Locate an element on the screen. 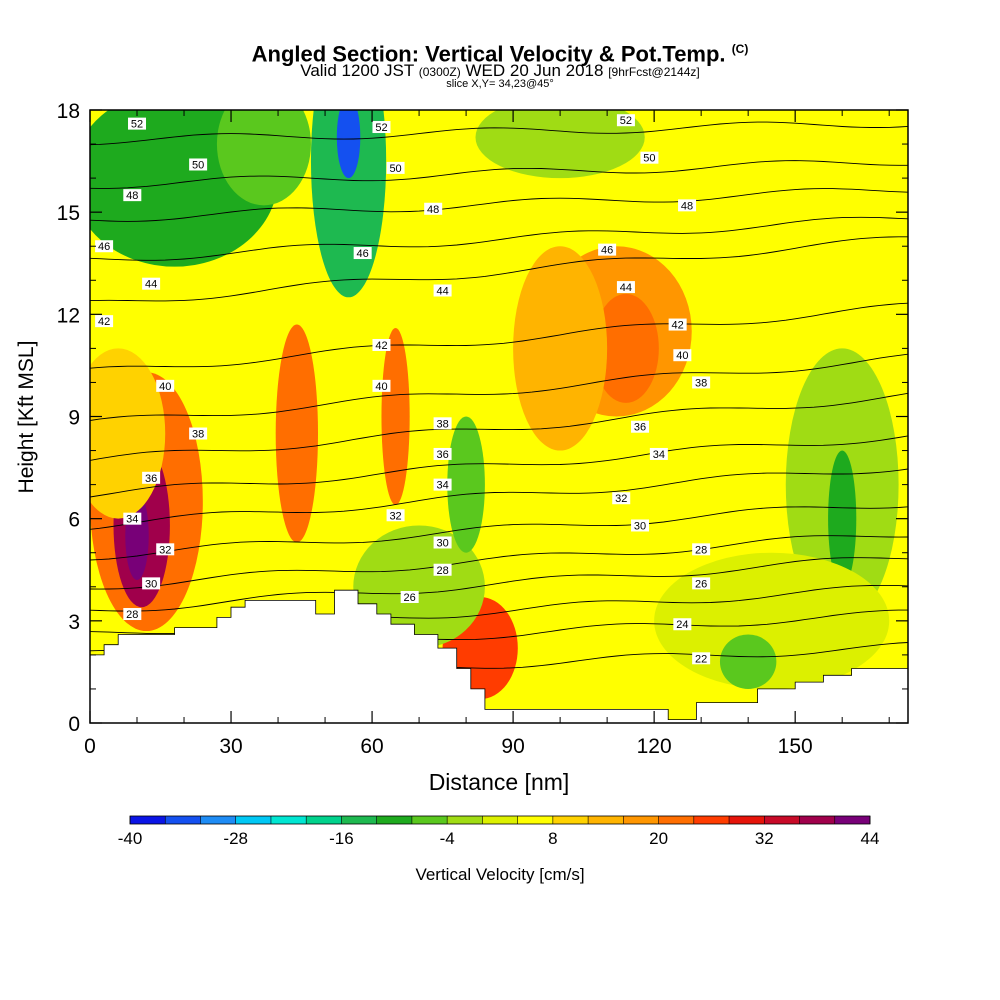 This screenshot has width=1000, height=1000. contour-label-text: 30 is located at coordinates (151, 584).